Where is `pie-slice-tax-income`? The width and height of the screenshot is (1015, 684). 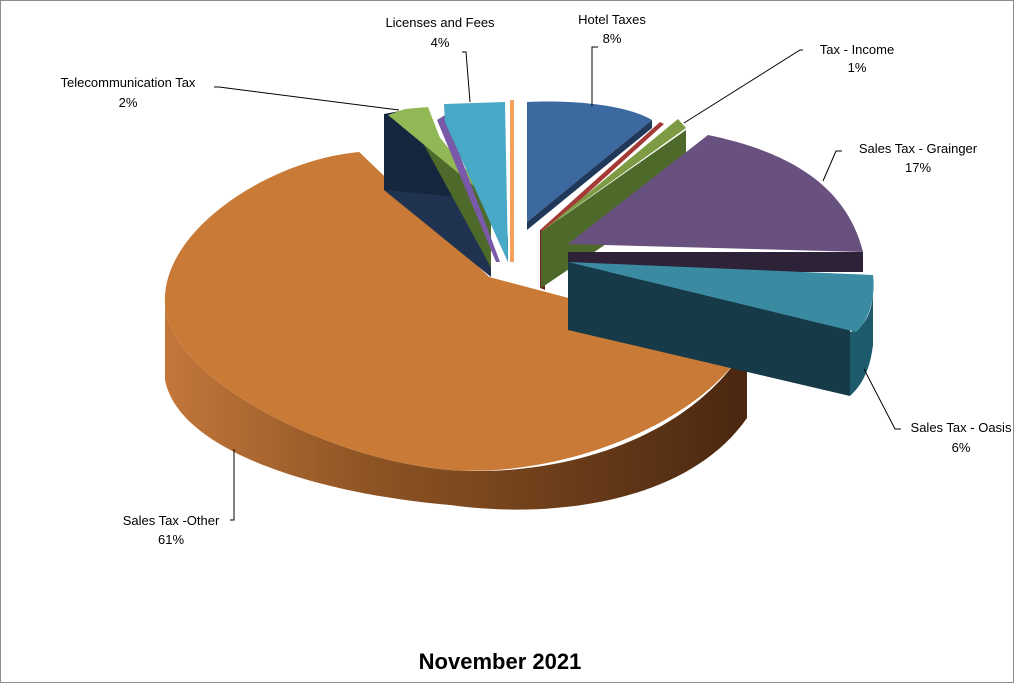 pie-slice-tax-income is located at coordinates (613, 175).